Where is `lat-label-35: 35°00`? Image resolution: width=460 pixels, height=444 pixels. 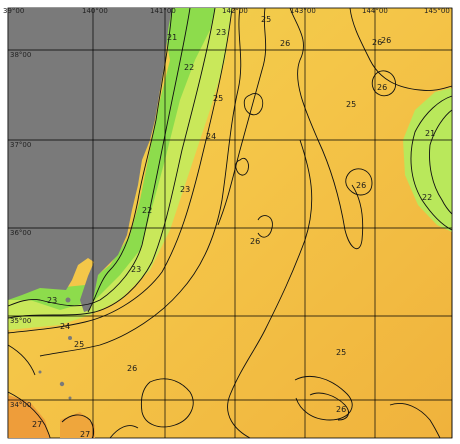 lat-label-35: 35°00 is located at coordinates (20, 321).